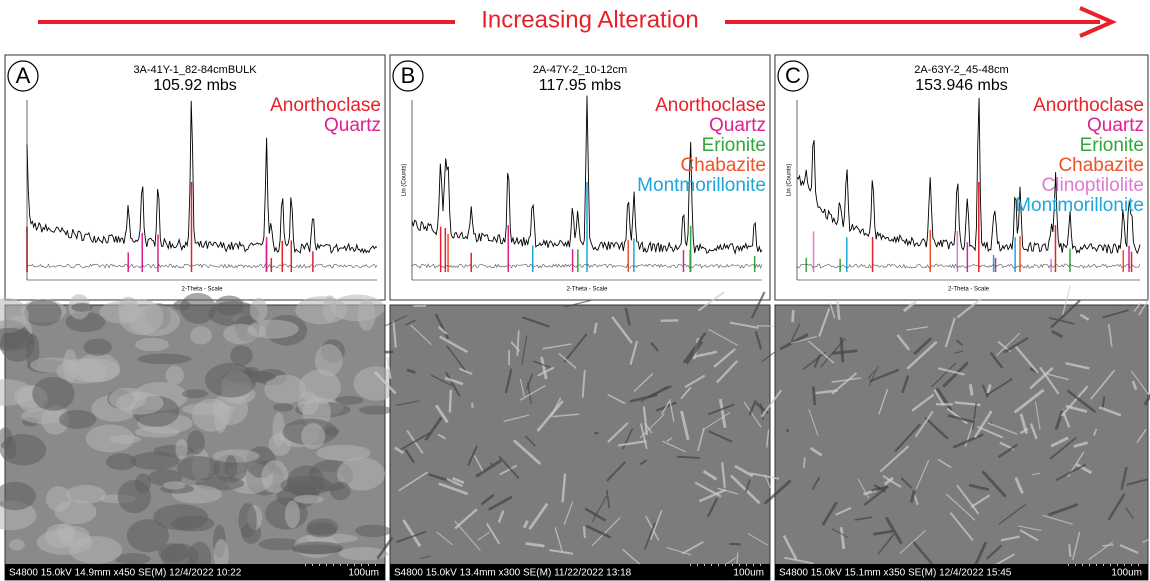 This screenshot has width=1150, height=581. Describe the element at coordinates (701, 185) in the screenshot. I see `mineral-label: Montmorillonite` at that location.